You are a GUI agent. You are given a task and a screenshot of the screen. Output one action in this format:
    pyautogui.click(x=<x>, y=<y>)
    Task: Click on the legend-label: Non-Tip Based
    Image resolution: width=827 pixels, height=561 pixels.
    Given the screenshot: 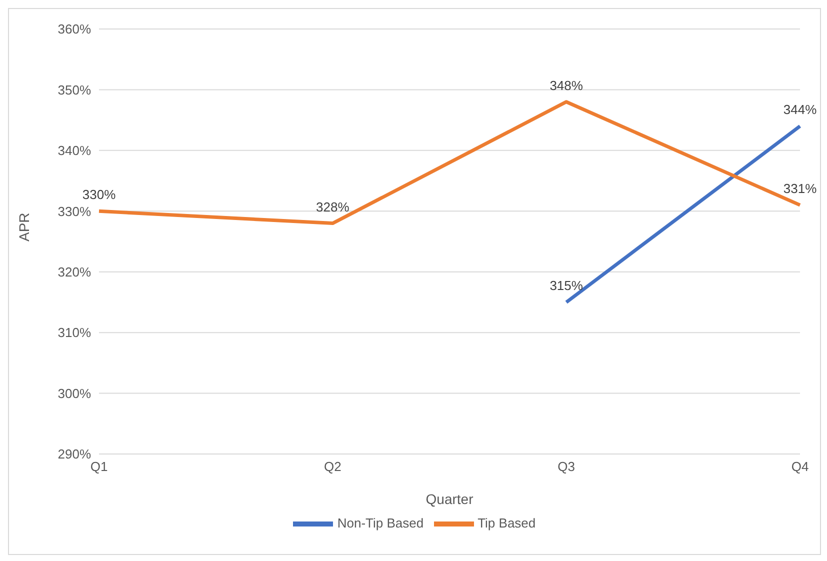 What is the action you would take?
    pyautogui.click(x=380, y=522)
    